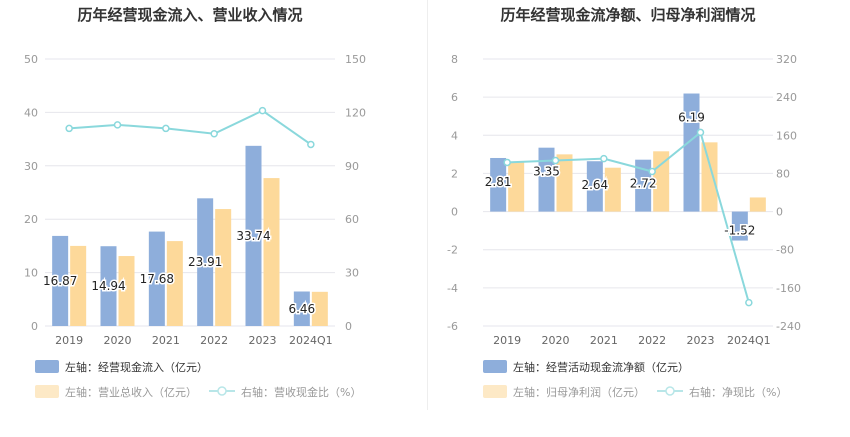 This screenshot has width=850, height=437. What do you see at coordinates (205, 262) in the screenshot?
I see `bar-data-label: 23.91` at bounding box center [205, 262].